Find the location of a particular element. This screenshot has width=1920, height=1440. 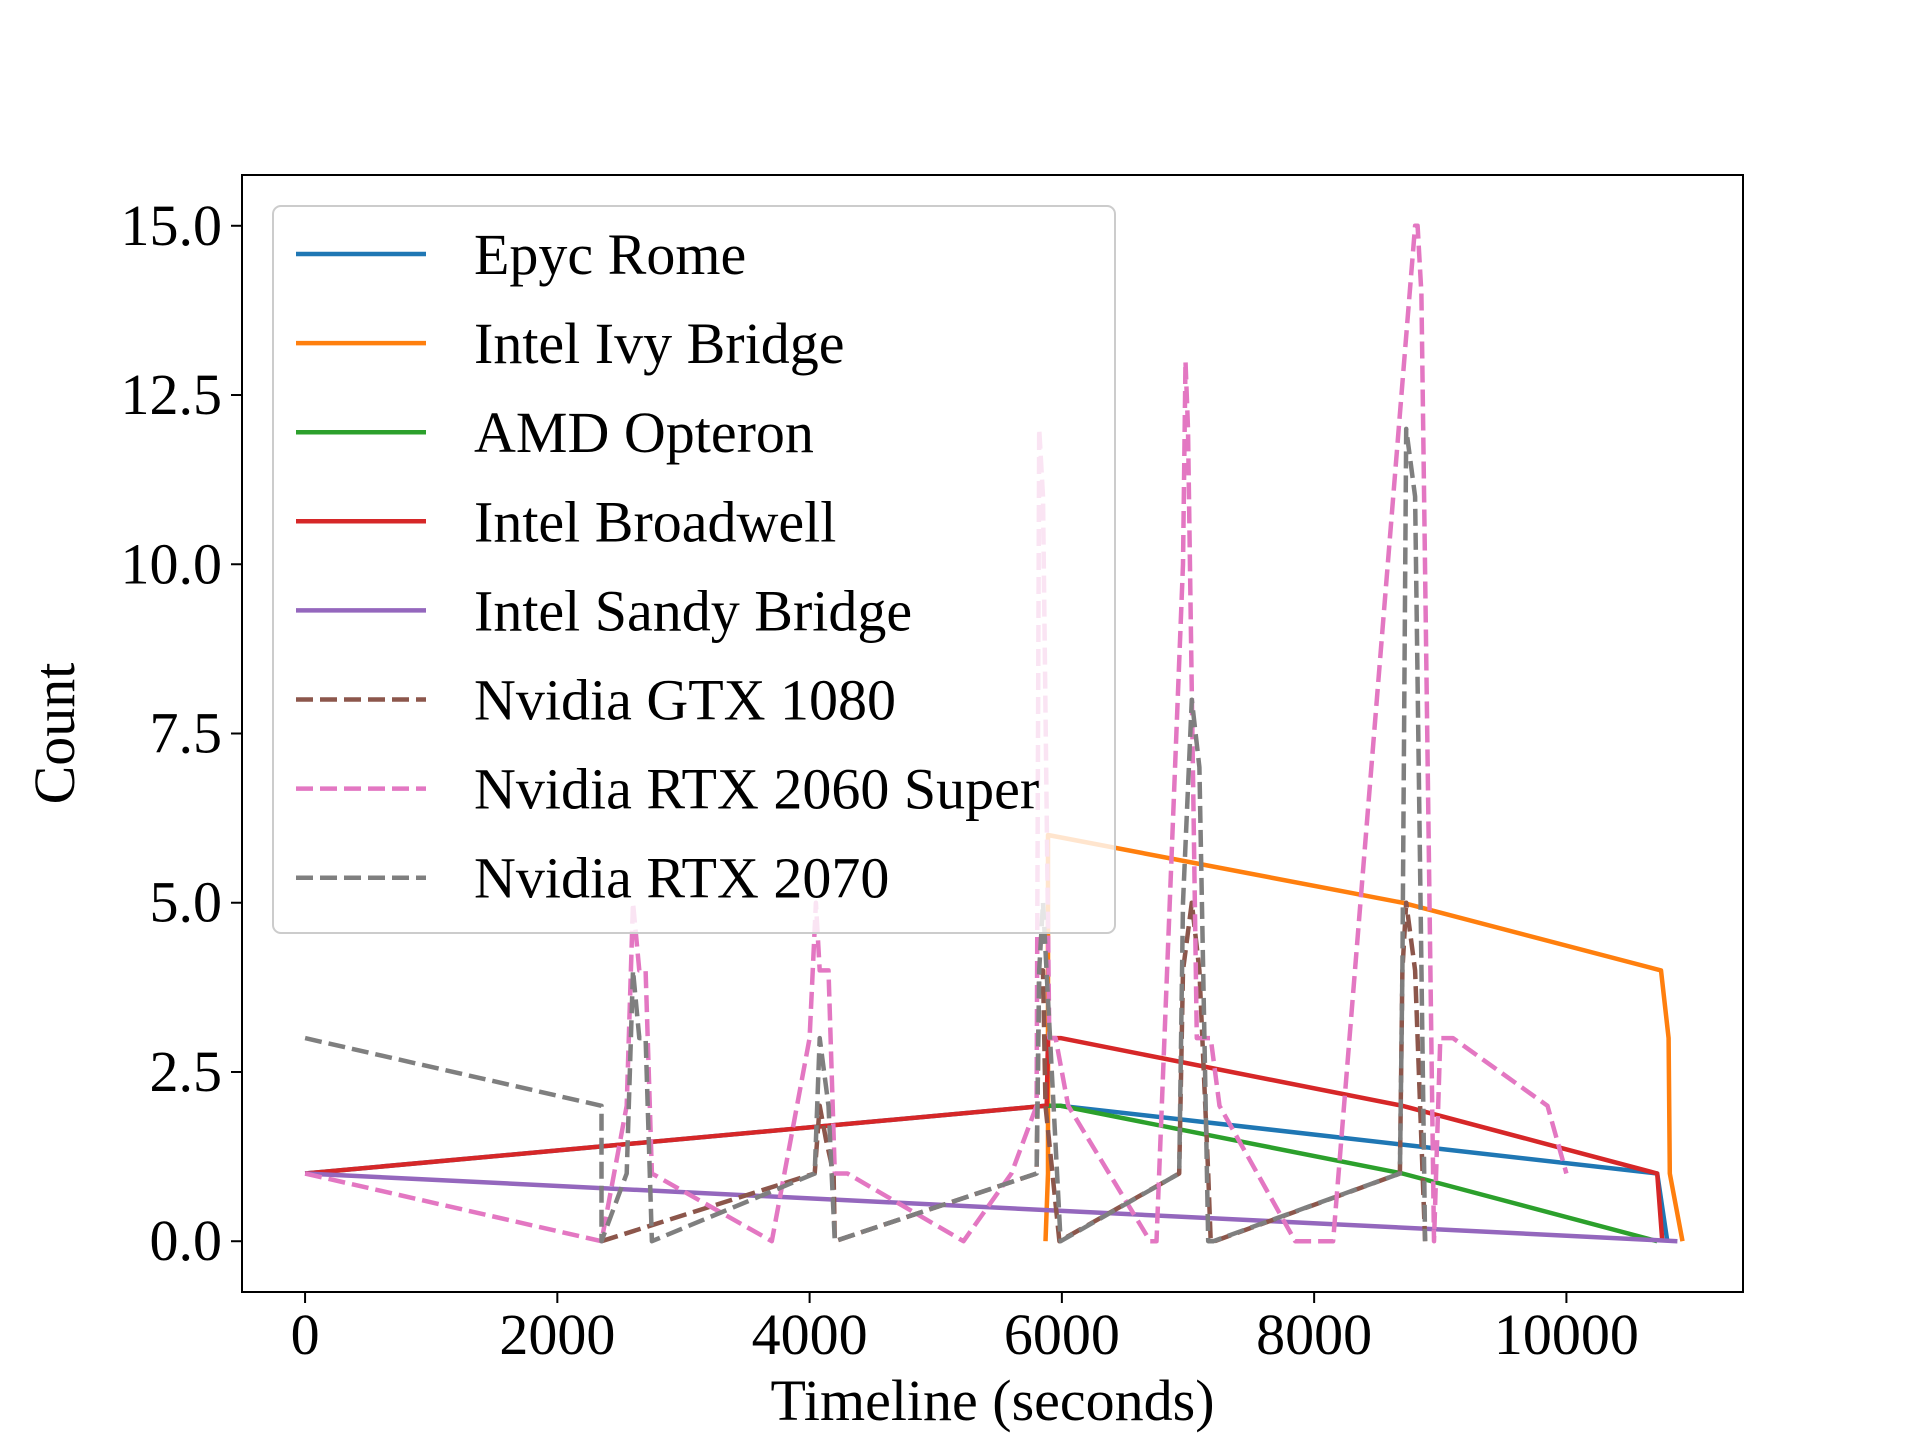

legend-label: Nvidia GTX 1080 is located at coordinates (685, 700).